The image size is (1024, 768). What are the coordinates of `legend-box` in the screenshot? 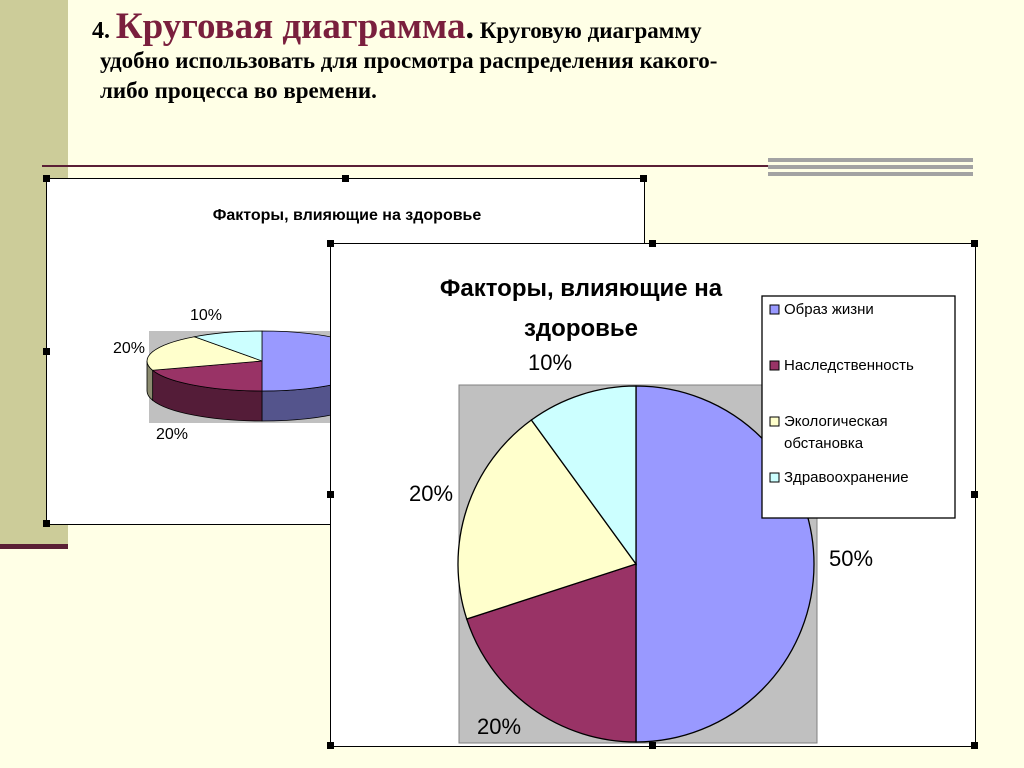 It's located at (858, 407).